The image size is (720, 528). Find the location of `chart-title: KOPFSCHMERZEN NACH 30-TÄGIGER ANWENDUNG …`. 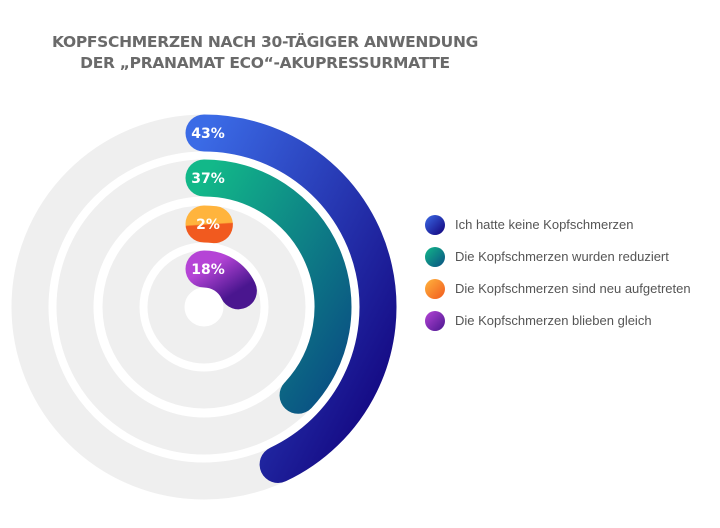

chart-title: KOPFSCHMERZEN NACH 30-TÄGIGER ANWENDUNG … is located at coordinates (265, 53).